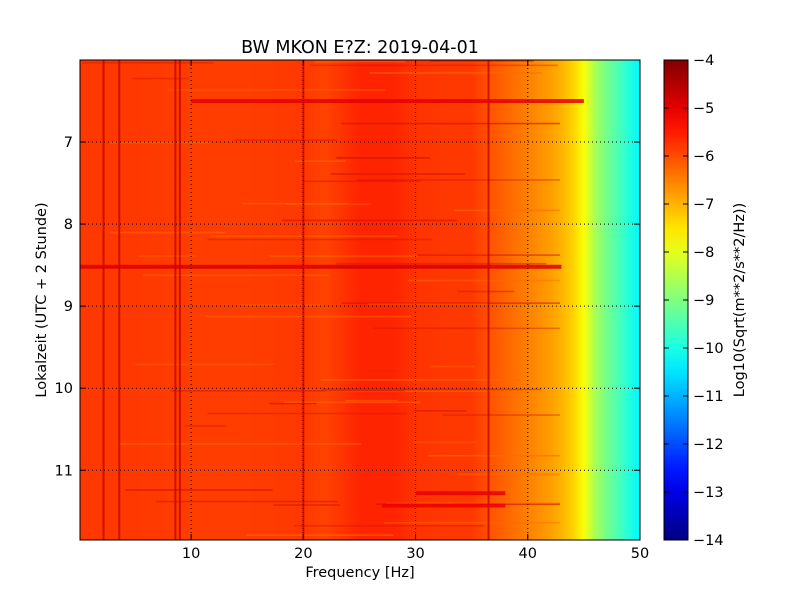 Image resolution: width=800 pixels, height=600 pixels. Describe the element at coordinates (703, 157) in the screenshot. I see `colorbar-tick-label: −6` at that location.